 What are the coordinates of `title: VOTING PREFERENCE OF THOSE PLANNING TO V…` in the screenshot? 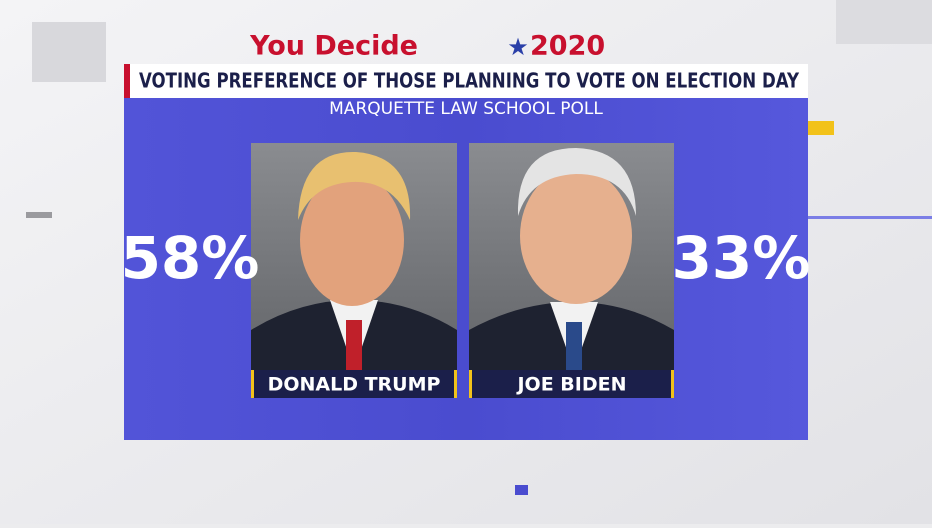 It's located at (469, 81).